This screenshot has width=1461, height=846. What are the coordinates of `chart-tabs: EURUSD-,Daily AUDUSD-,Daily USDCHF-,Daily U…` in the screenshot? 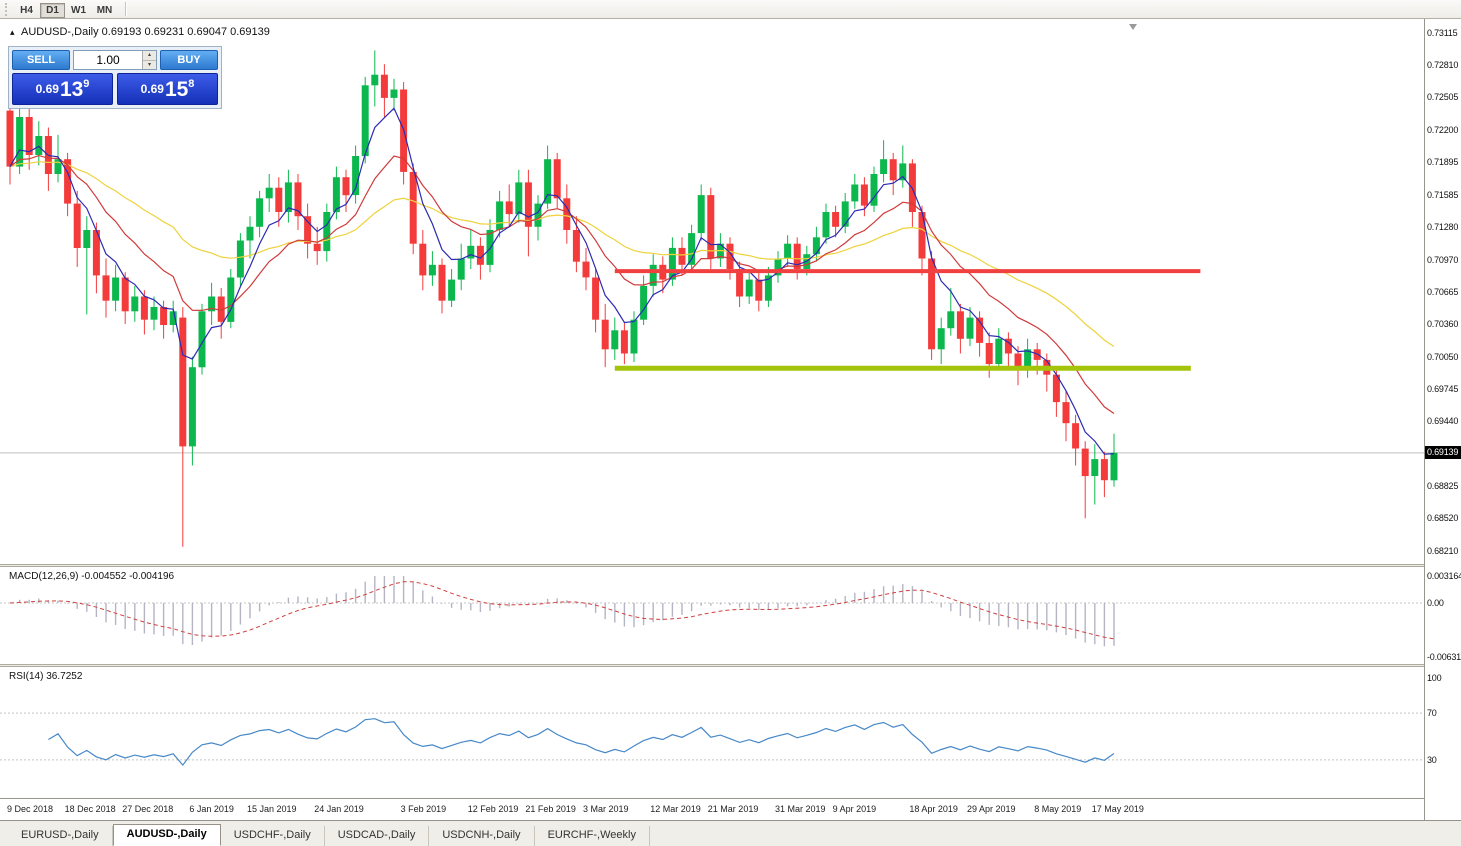 It's located at (730, 833).